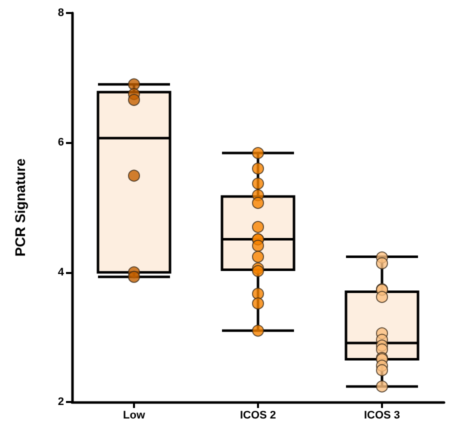 The width and height of the screenshot is (462, 433). I want to click on y-tick-label: 2, so click(61, 402).